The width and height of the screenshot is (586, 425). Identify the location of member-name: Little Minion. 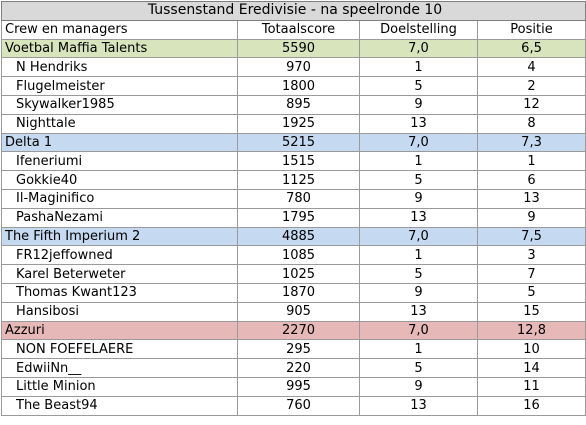
(119, 386).